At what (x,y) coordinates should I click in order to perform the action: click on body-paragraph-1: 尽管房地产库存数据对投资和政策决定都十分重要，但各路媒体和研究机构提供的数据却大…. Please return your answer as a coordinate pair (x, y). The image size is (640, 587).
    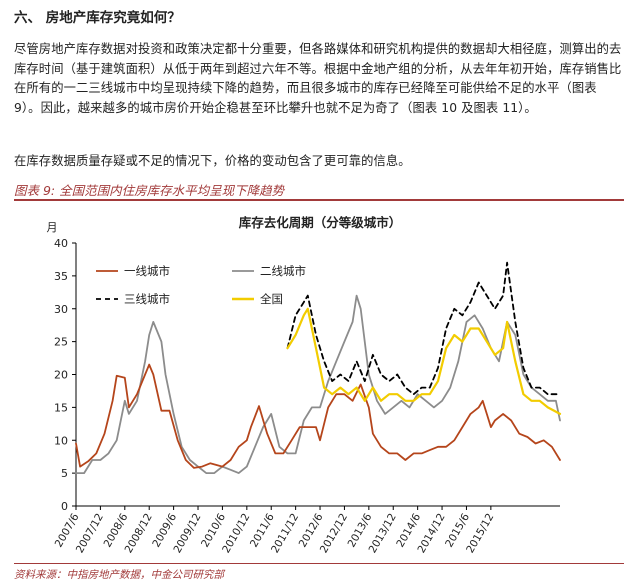
    Looking at the image, I should click on (318, 78).